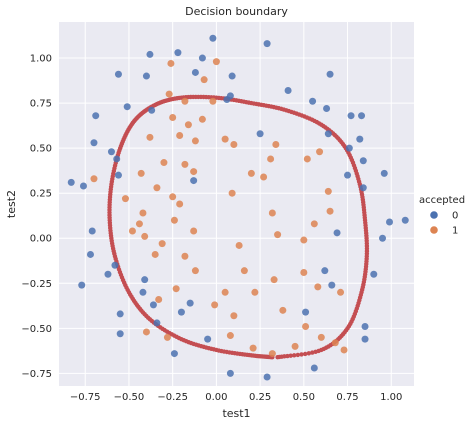  I want to click on legend: accepted 0 1, so click(442, 216).